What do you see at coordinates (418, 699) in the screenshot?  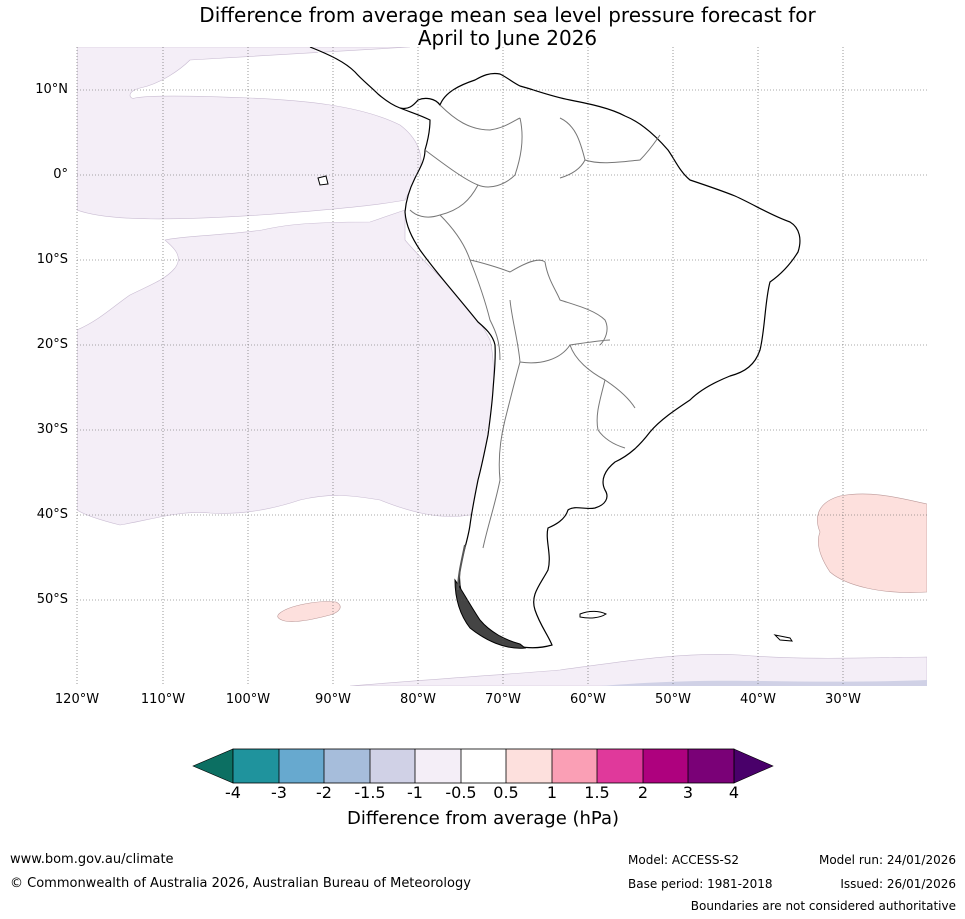 I see `lon-label-80w: 80°W` at bounding box center [418, 699].